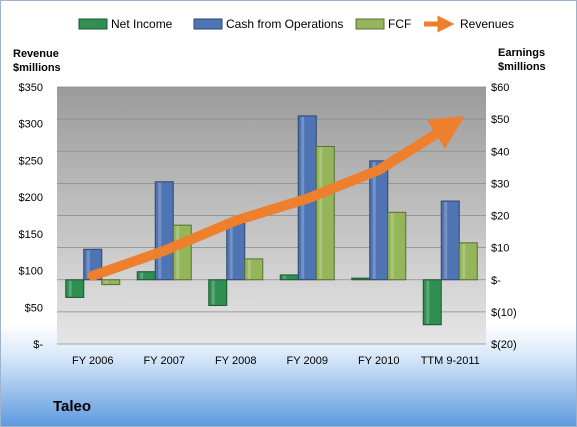 Image resolution: width=577 pixels, height=427 pixels. What do you see at coordinates (500, 217) in the screenshot?
I see `right-tick-label: $20` at bounding box center [500, 217].